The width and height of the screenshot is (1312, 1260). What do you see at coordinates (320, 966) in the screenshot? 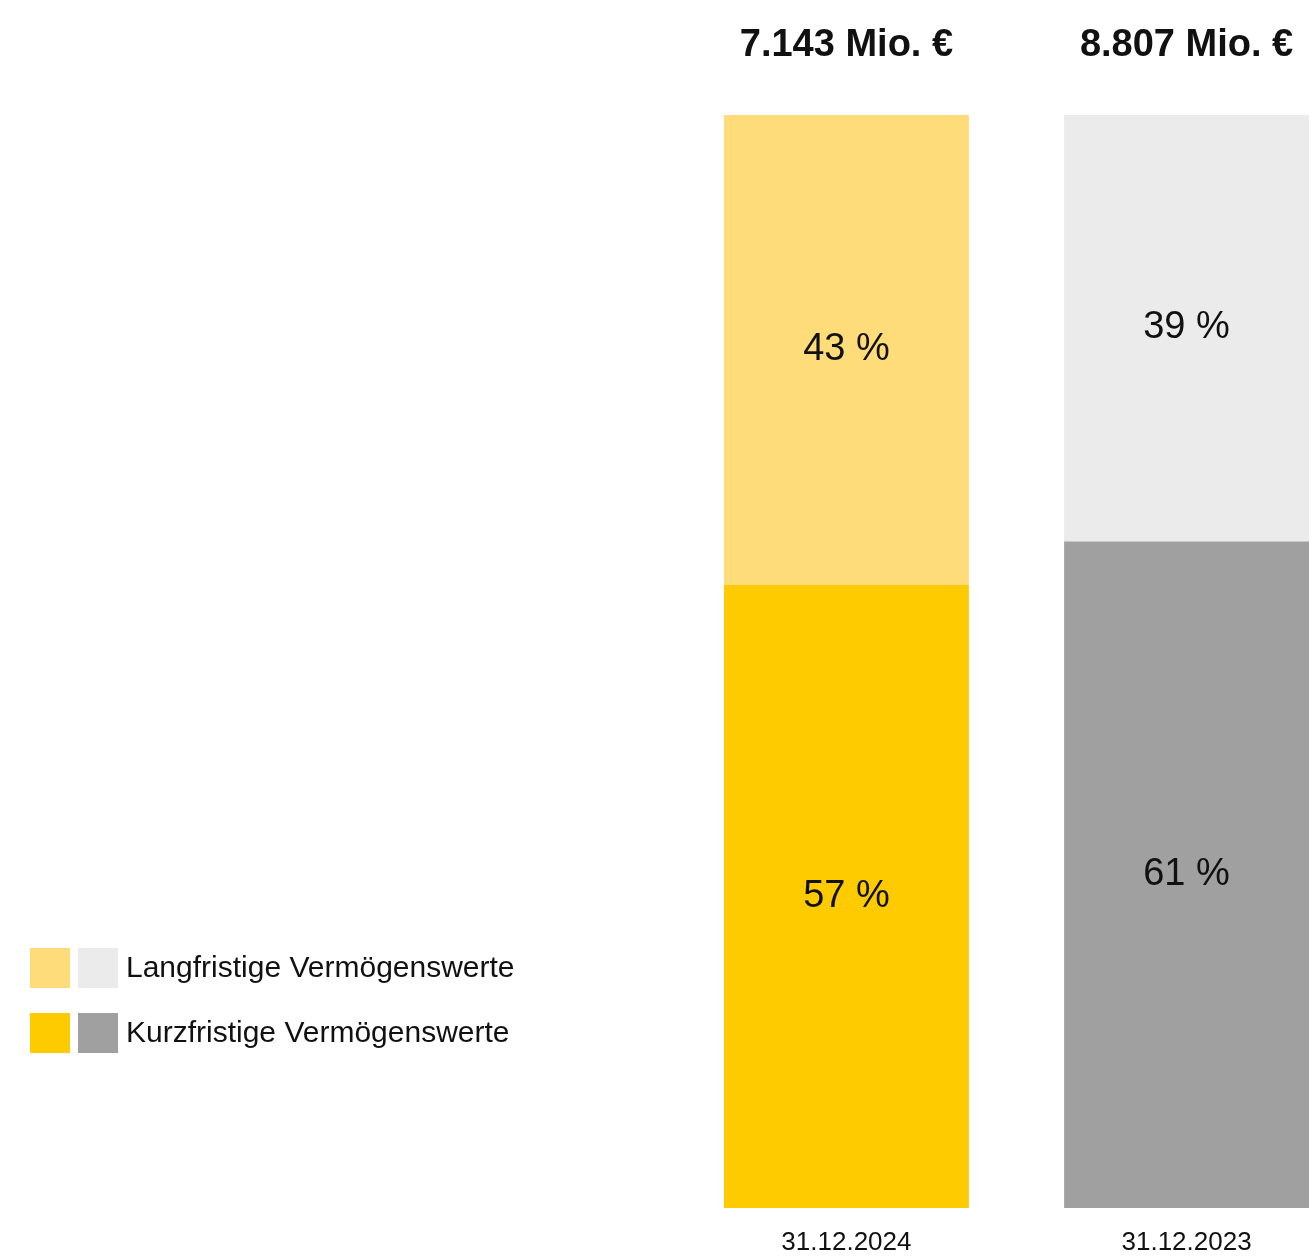
I see `legend-label: Langfristige Vermögenswerte` at bounding box center [320, 966].